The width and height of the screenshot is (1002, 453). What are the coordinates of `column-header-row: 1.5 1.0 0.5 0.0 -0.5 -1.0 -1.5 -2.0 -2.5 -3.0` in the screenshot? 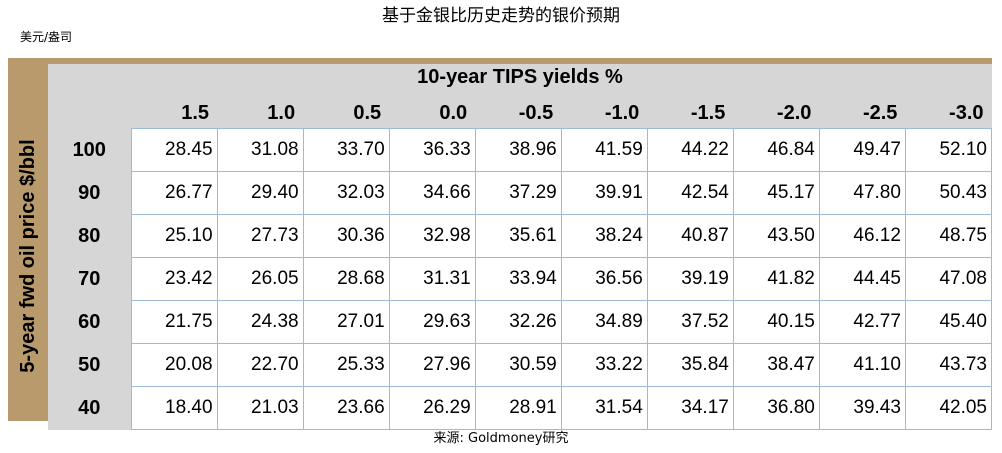 It's located at (520, 109).